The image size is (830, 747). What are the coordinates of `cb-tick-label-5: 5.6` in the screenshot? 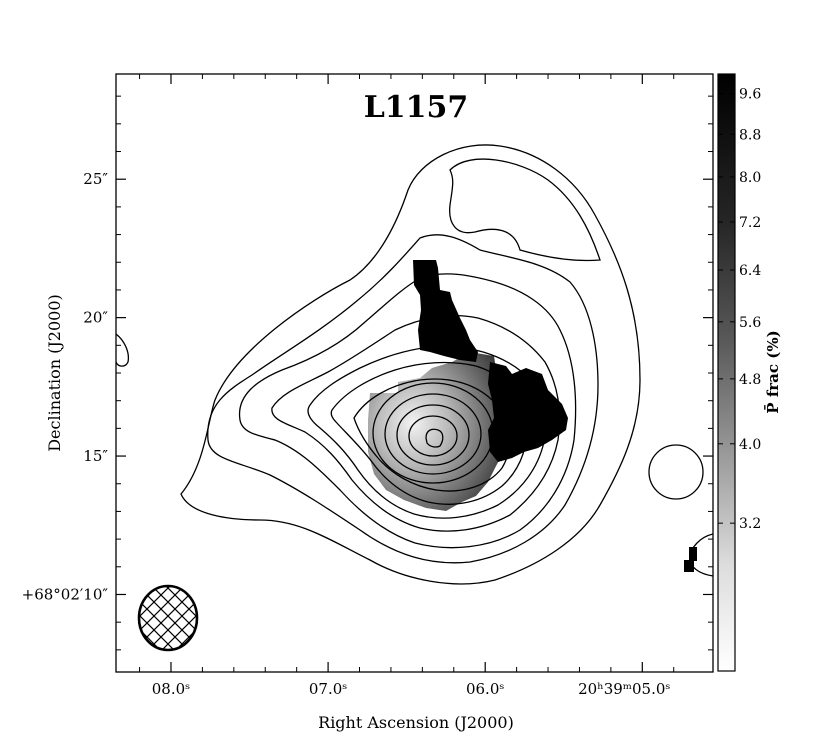 It's located at (750, 323).